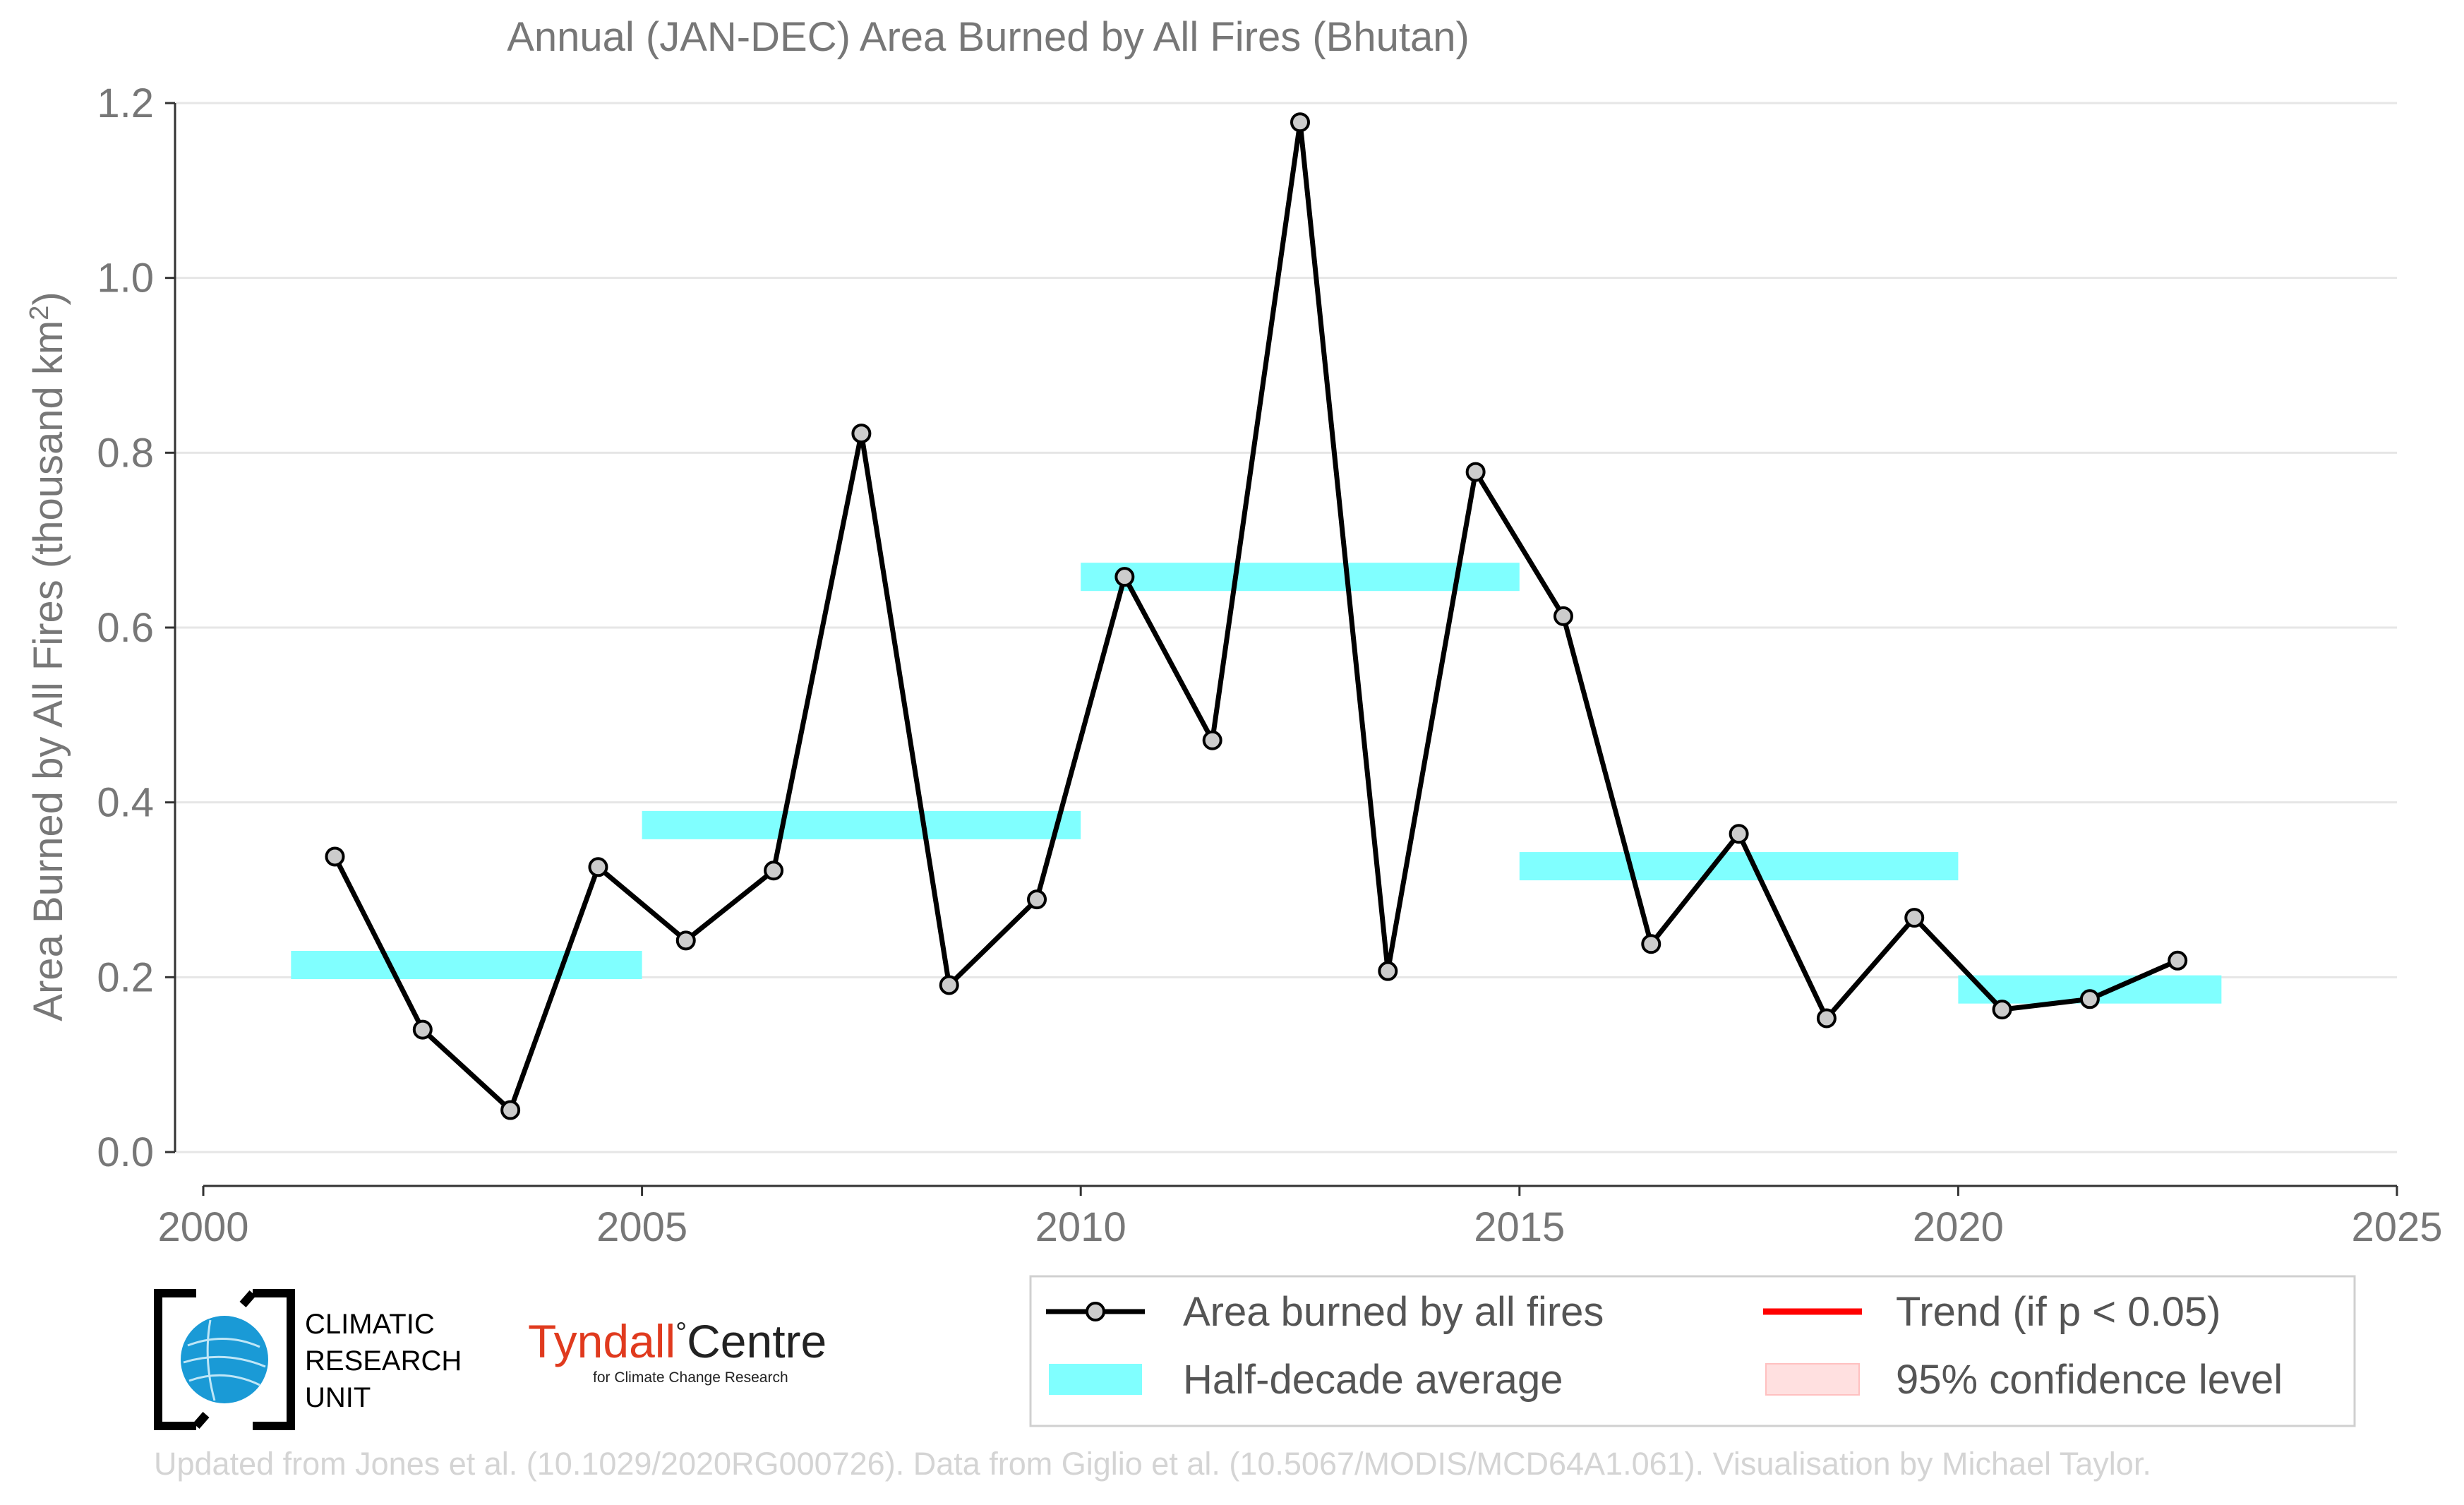 The height and width of the screenshot is (1505, 2464). What do you see at coordinates (125, 453) in the screenshot?
I see `y-tick-label-4: 0.8` at bounding box center [125, 453].